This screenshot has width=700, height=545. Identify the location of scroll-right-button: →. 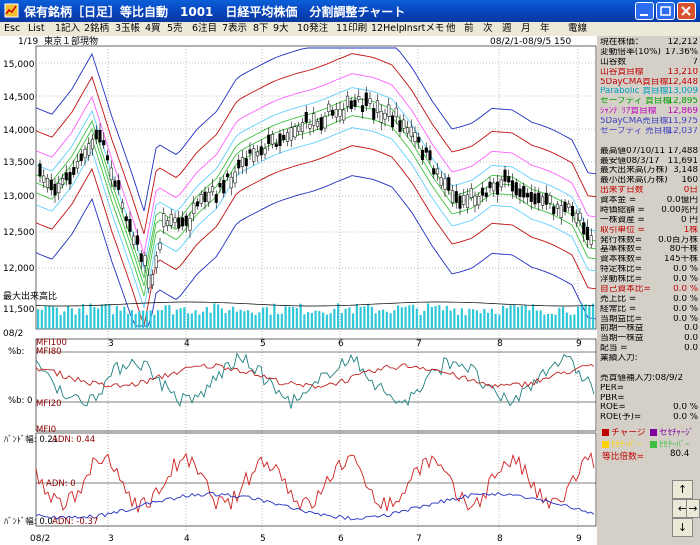
(693, 508).